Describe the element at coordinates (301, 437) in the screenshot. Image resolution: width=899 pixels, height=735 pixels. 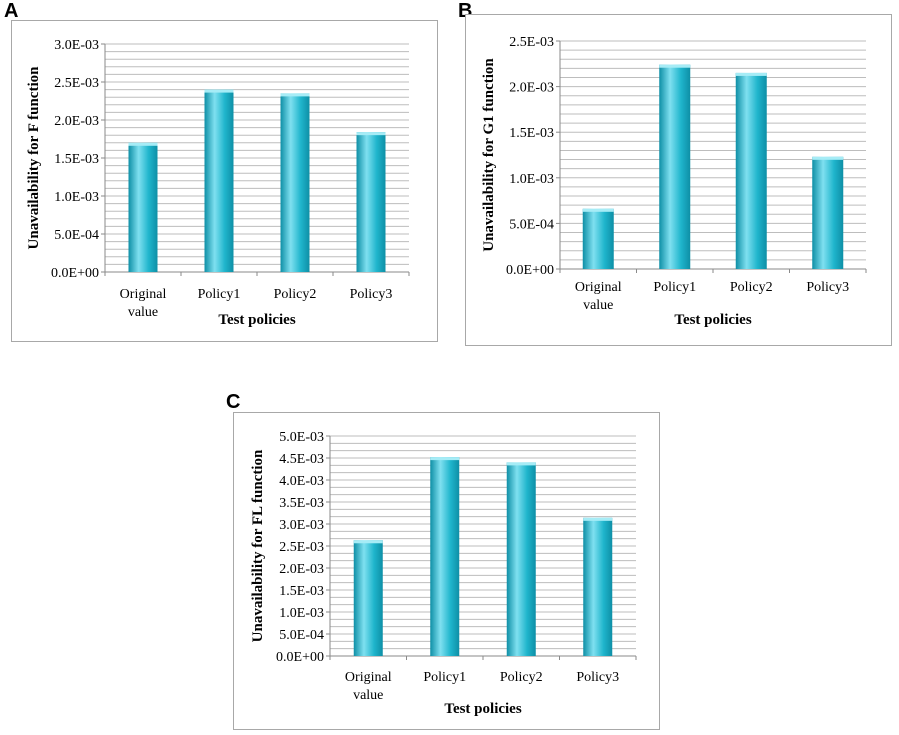
I see `y-tick-label: 5.0E-03` at that location.